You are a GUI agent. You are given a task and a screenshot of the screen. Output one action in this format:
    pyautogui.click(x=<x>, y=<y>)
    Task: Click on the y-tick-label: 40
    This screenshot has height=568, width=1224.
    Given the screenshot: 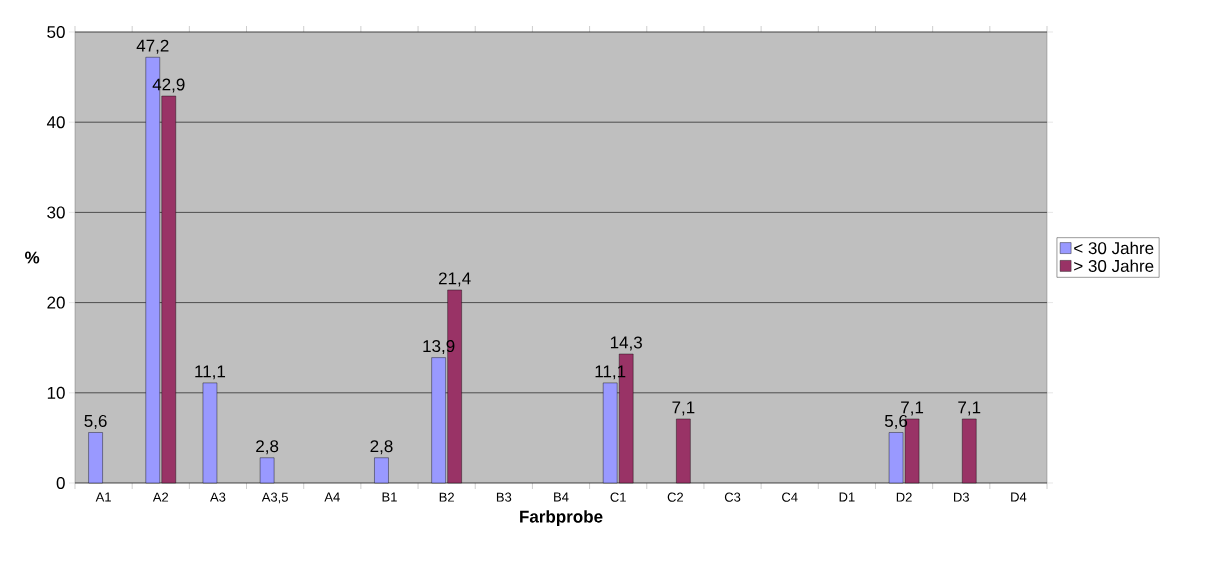 What is the action you would take?
    pyautogui.click(x=55, y=122)
    